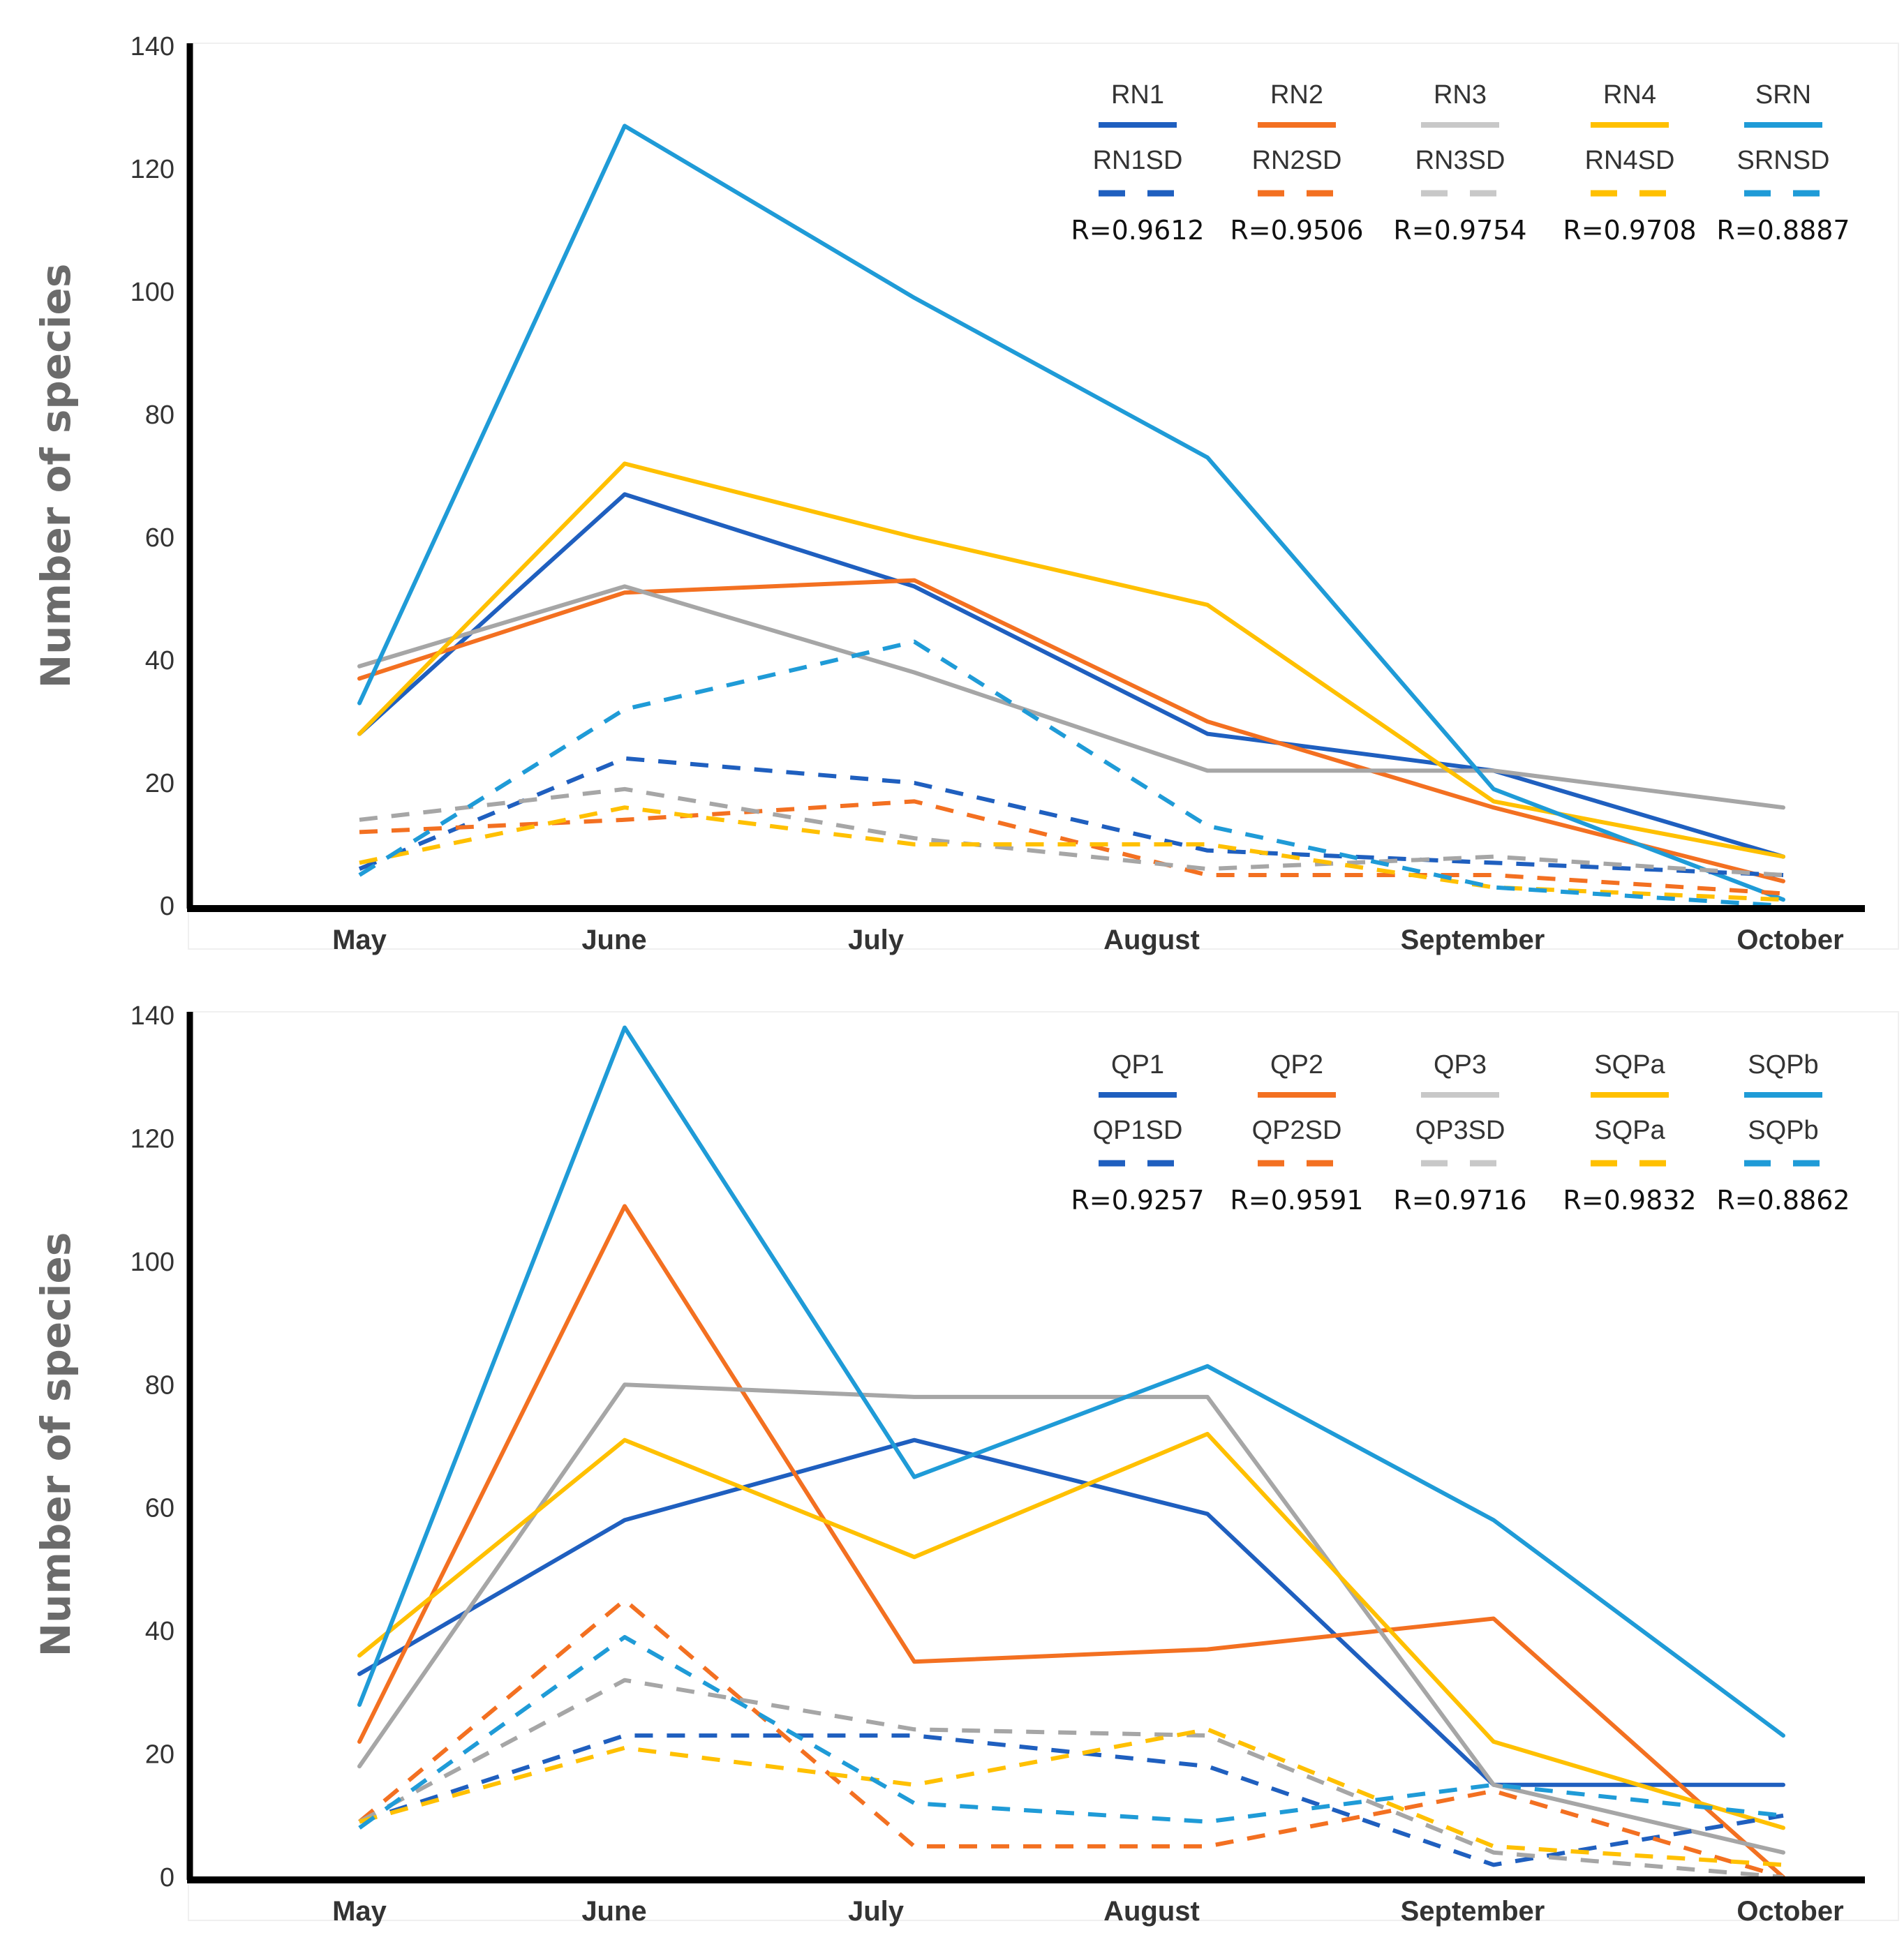 The image size is (1904, 1949). Describe the element at coordinates (1296, 1065) in the screenshot. I see `legend-label: QP2` at that location.